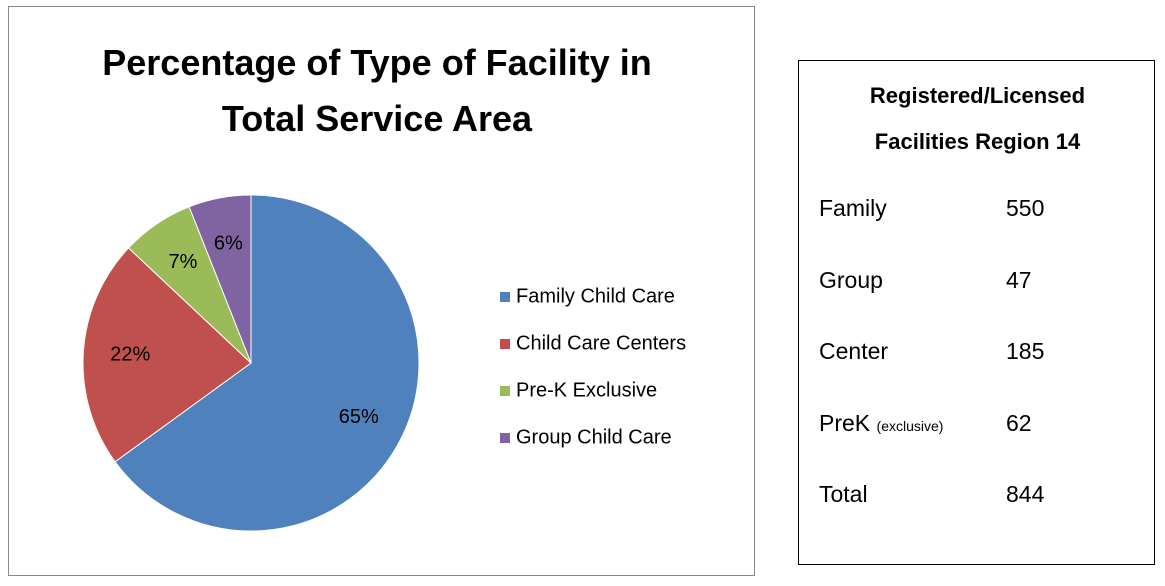 This screenshot has width=1165, height=586. I want to click on row-label-text: Center, so click(854, 351).